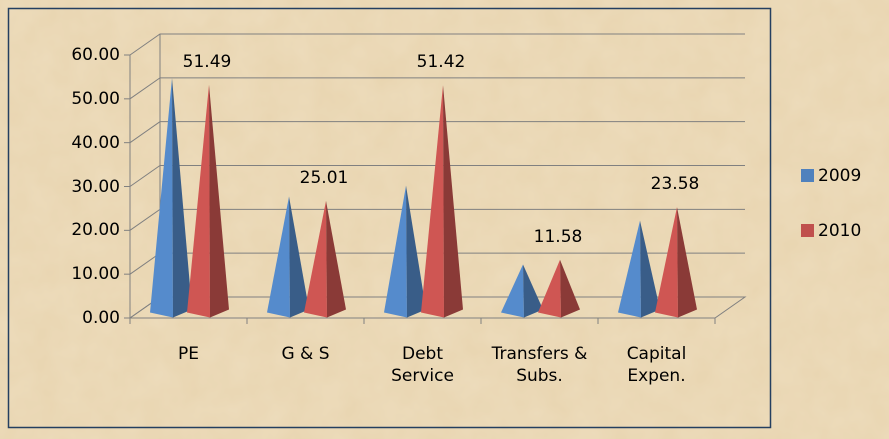 The width and height of the screenshot is (889, 439). I want to click on x-tick-label: Transfers & Subs., so click(539, 365).